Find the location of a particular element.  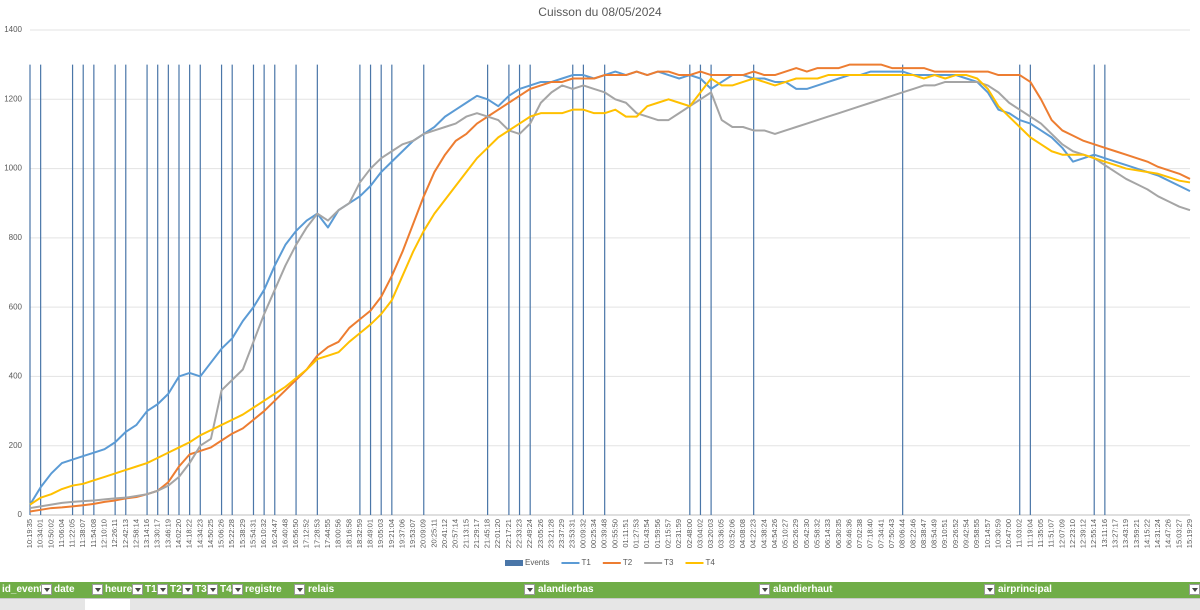

x-tick-label: 12:58:14 is located at coordinates (135, 533).